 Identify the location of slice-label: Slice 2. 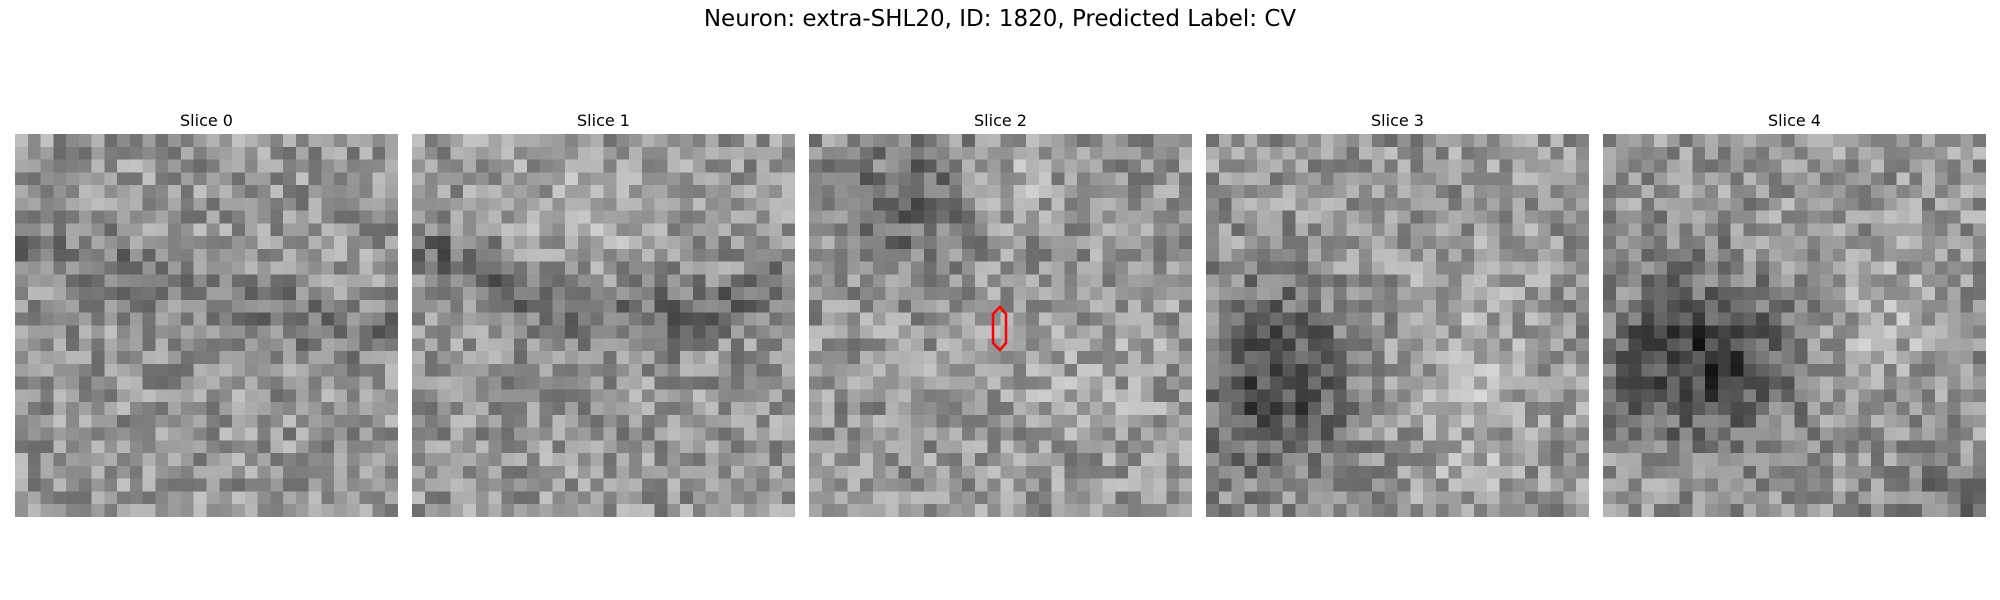
(1000, 120).